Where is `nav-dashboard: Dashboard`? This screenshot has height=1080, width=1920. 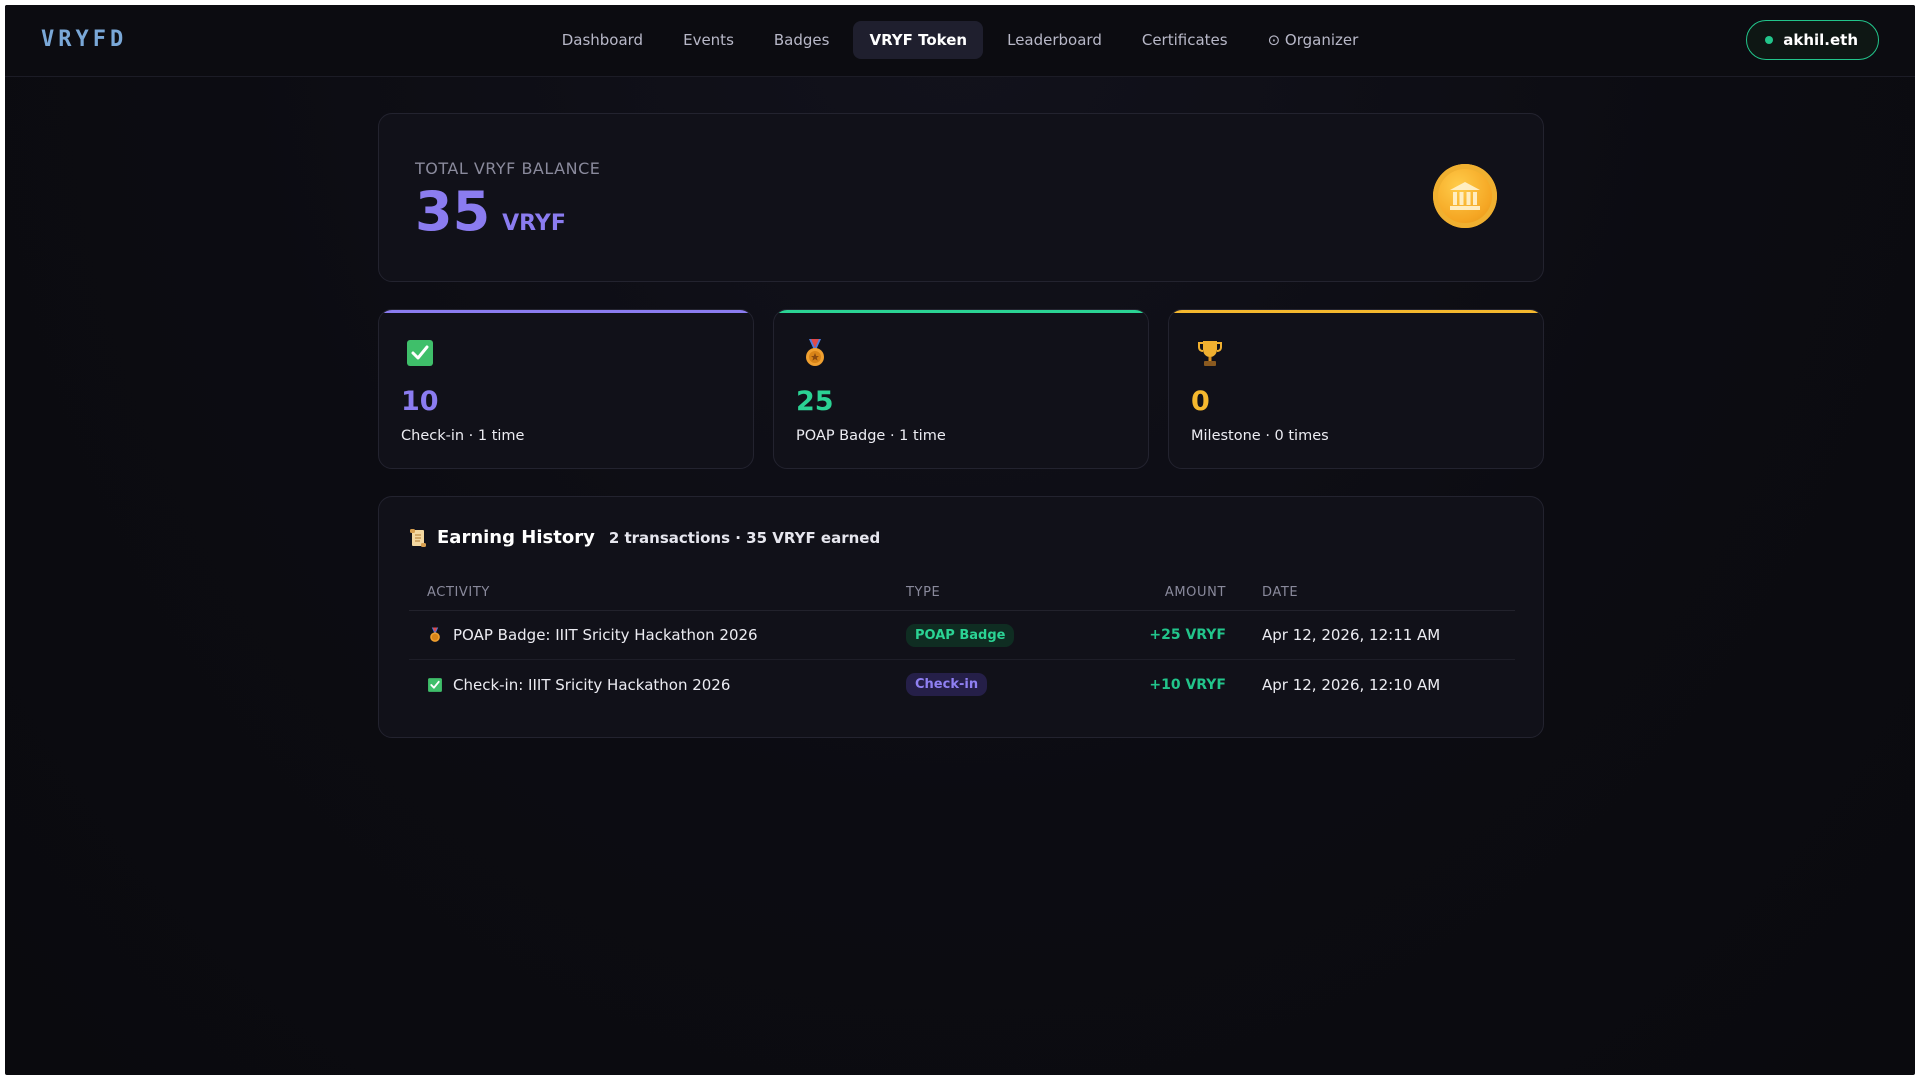
nav-dashboard: Dashboard is located at coordinates (602, 40).